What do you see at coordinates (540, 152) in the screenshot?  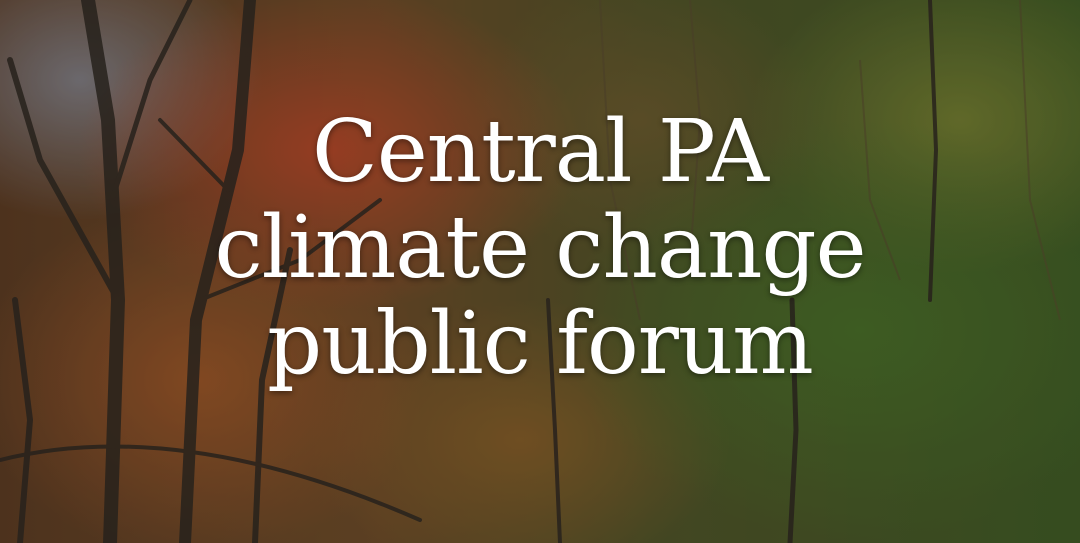 I see `hero-title-line-1: Central PA` at bounding box center [540, 152].